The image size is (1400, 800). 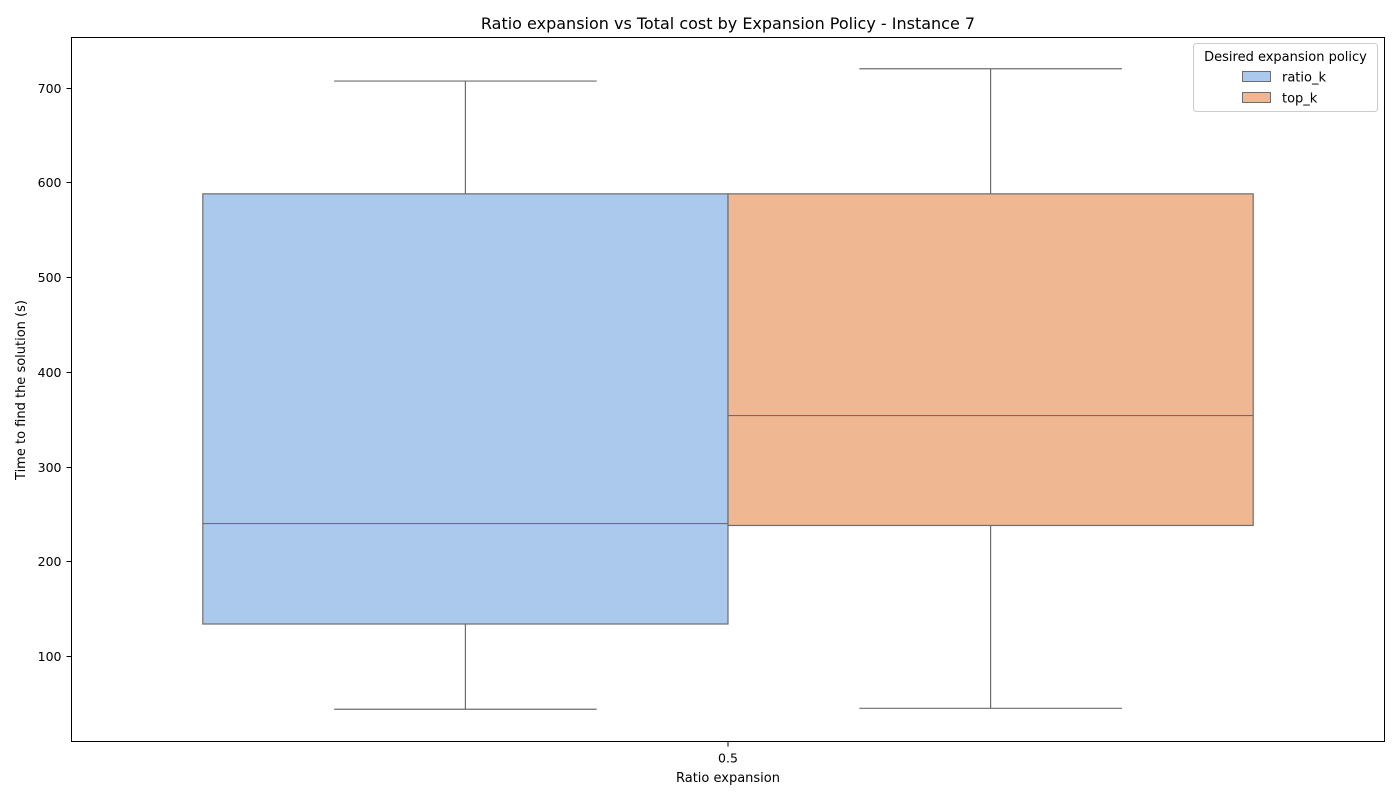 What do you see at coordinates (1300, 99) in the screenshot?
I see `legend-label-top_k: top_k` at bounding box center [1300, 99].